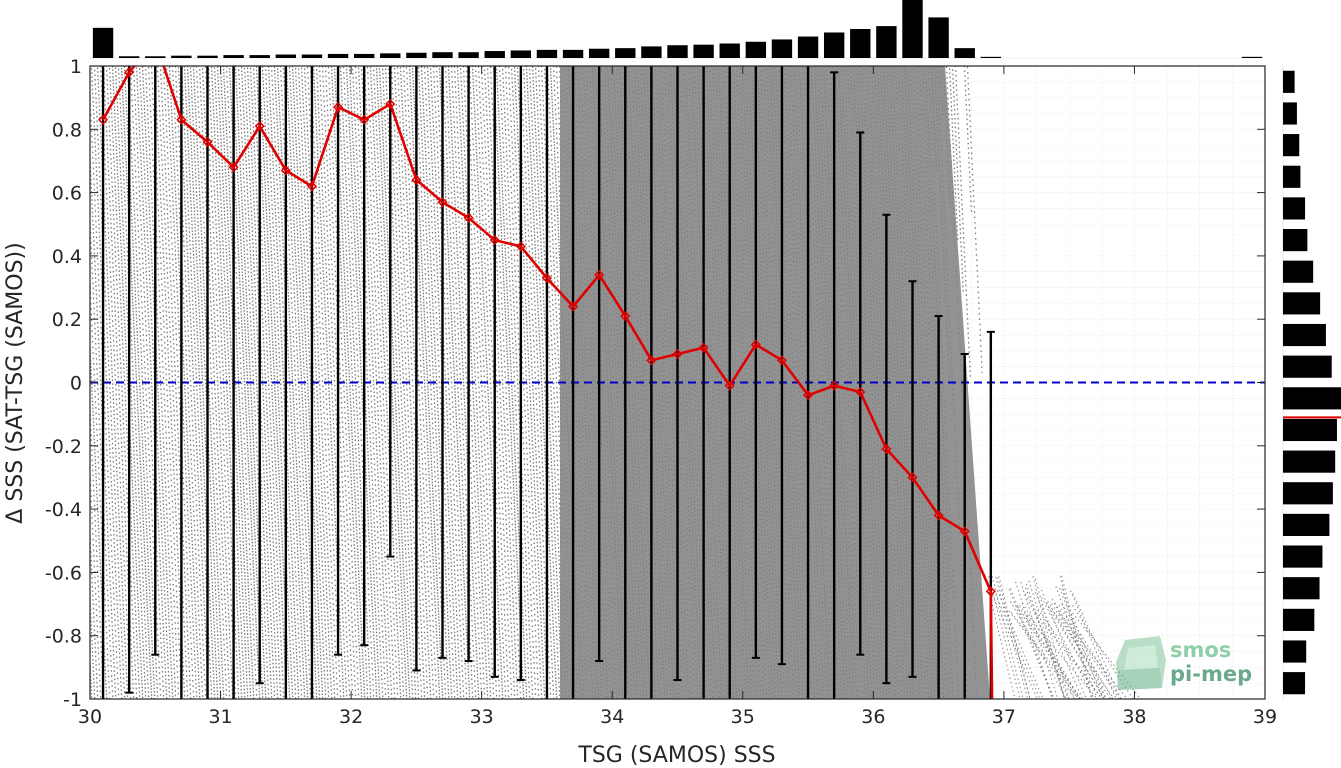 The height and width of the screenshot is (768, 1341). Describe the element at coordinates (63, 447) in the screenshot. I see `y-tick-label: -0.2` at that location.